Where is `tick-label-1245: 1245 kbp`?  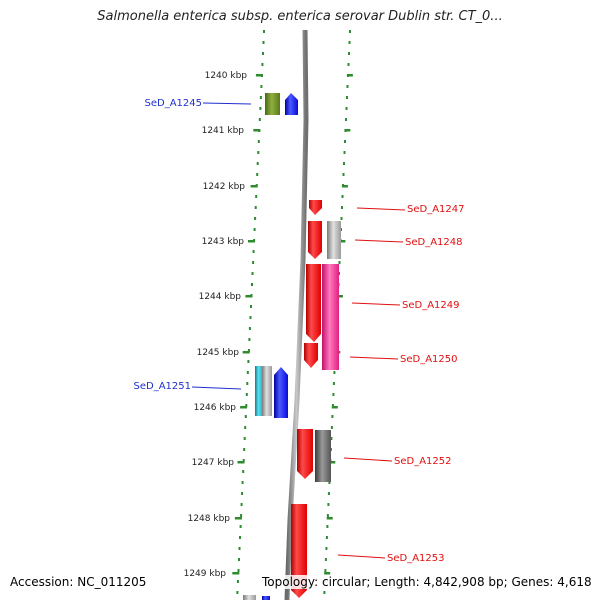 tick-label-1245: 1245 kbp is located at coordinates (218, 353).